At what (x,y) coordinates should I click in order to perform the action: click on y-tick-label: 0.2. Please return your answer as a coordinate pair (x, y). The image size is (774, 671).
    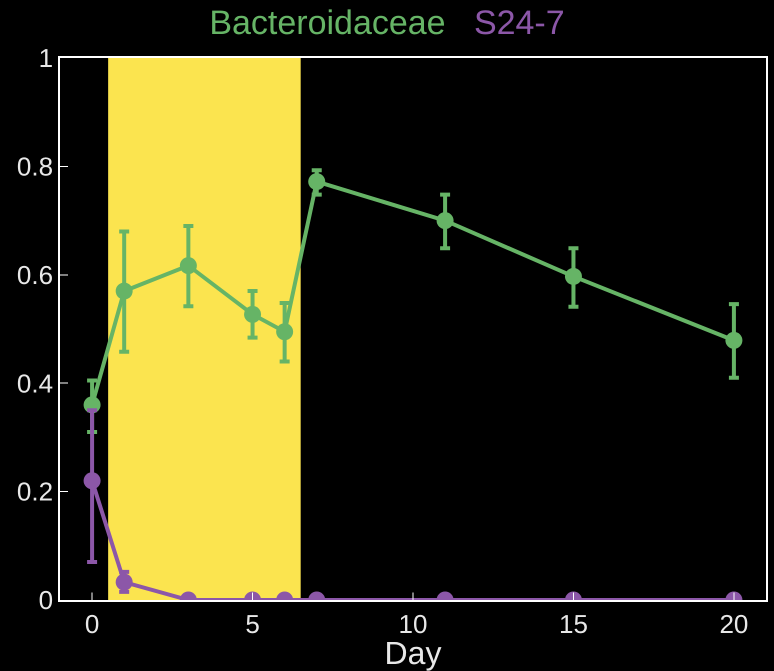
    Looking at the image, I should click on (35, 491).